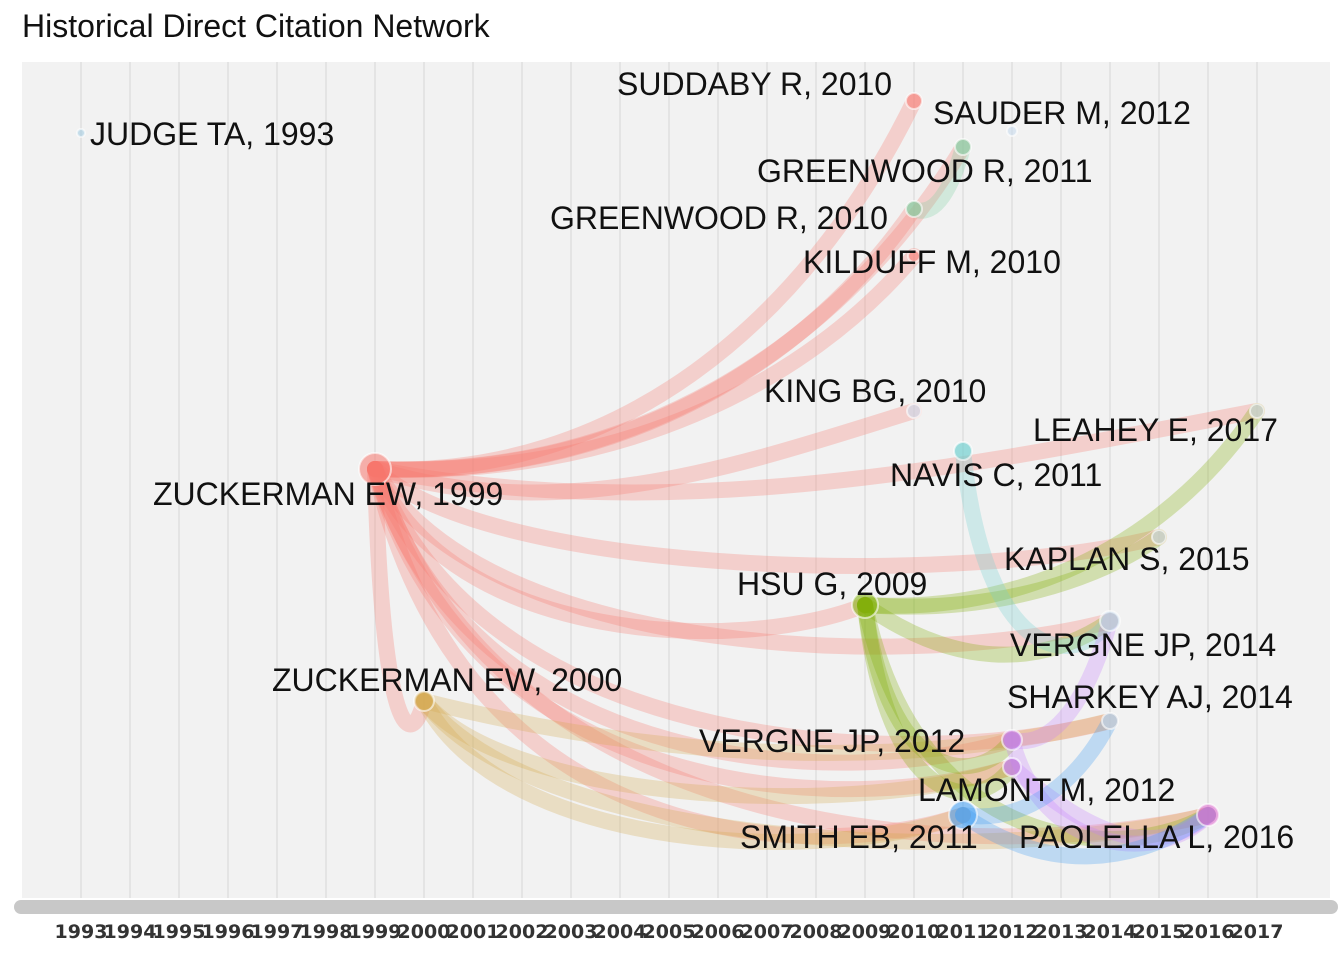  I want to click on edge-smith2011-sharkey2014, so click(1036, 769).